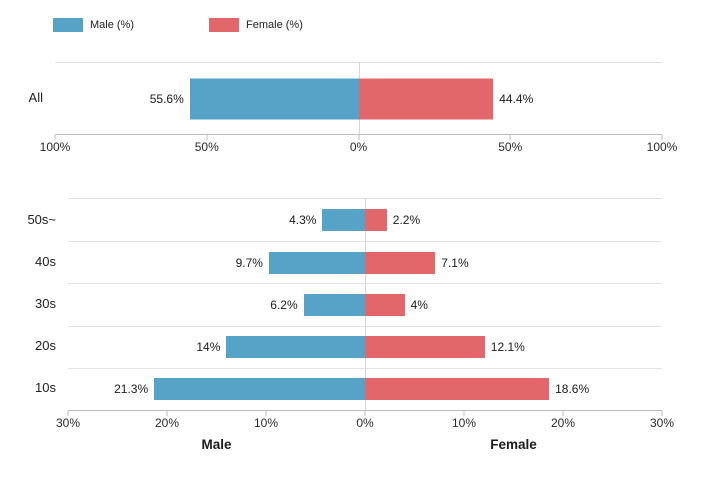  Describe the element at coordinates (249, 262) in the screenshot. I see `male-value-label: 9.7%` at that location.